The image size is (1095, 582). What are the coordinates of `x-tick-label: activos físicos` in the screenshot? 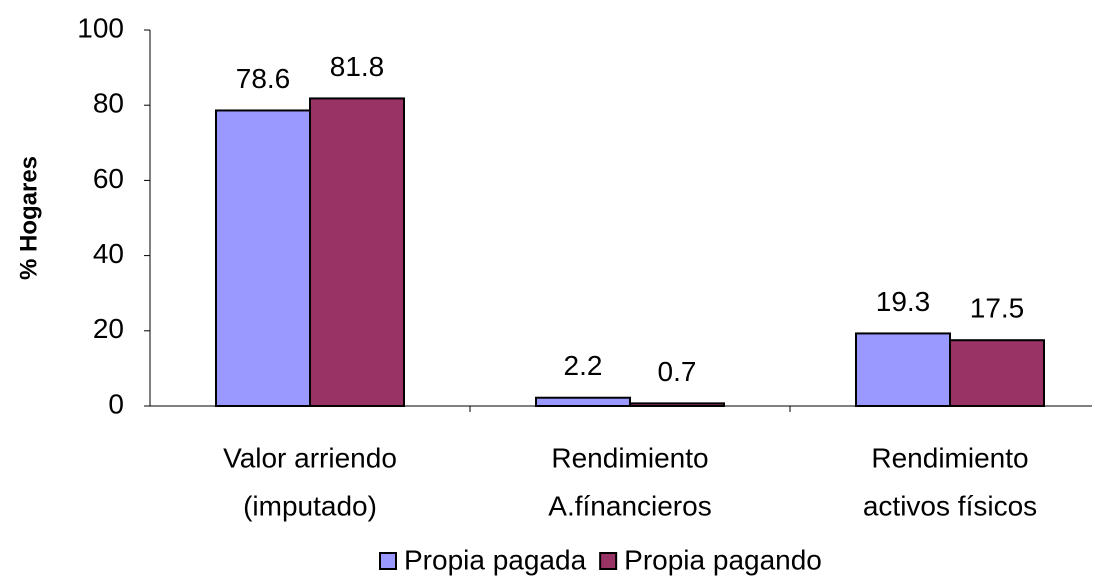 It's located at (950, 505).